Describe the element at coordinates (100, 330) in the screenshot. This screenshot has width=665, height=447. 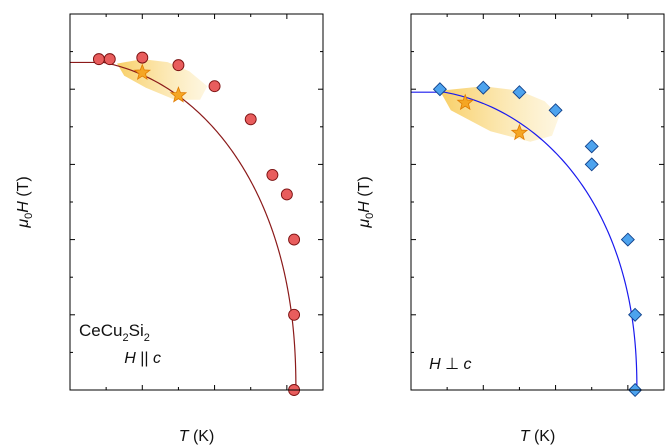
I see `compound-part: CeCu` at that location.